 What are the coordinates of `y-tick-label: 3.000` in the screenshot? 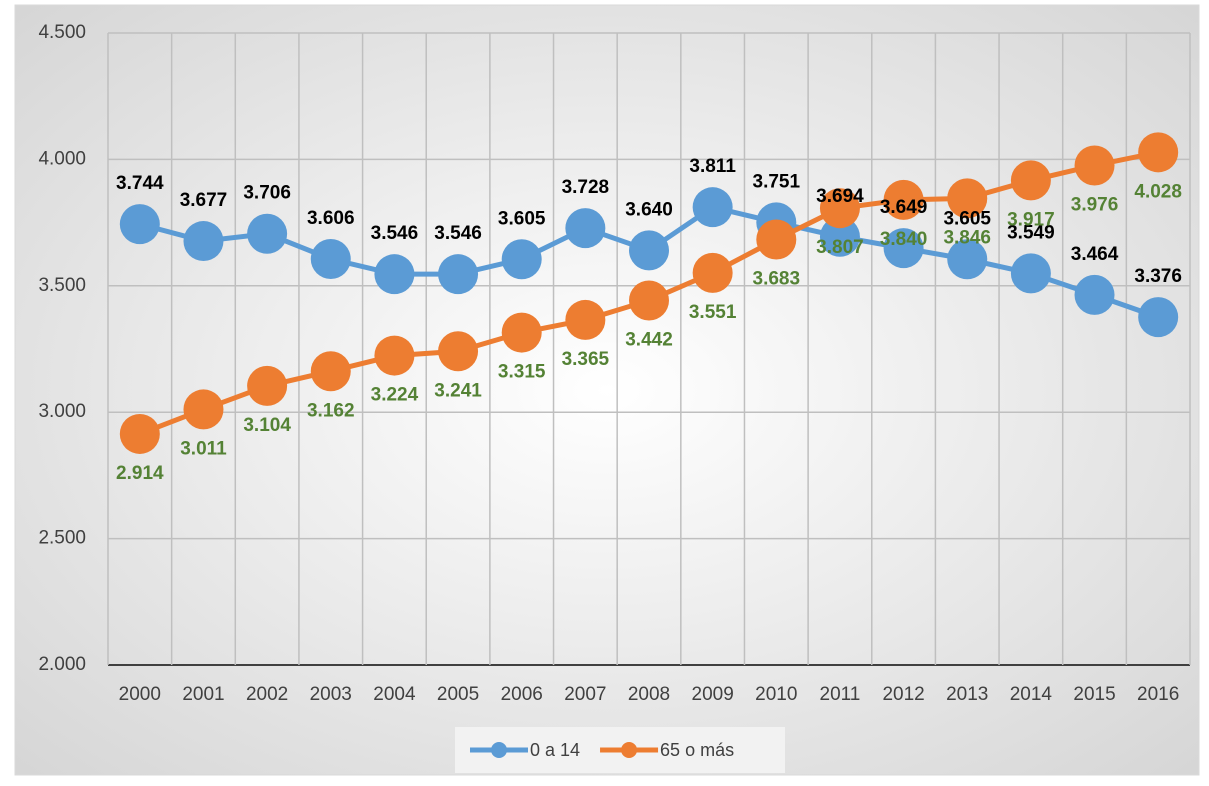 It's located at (62, 411).